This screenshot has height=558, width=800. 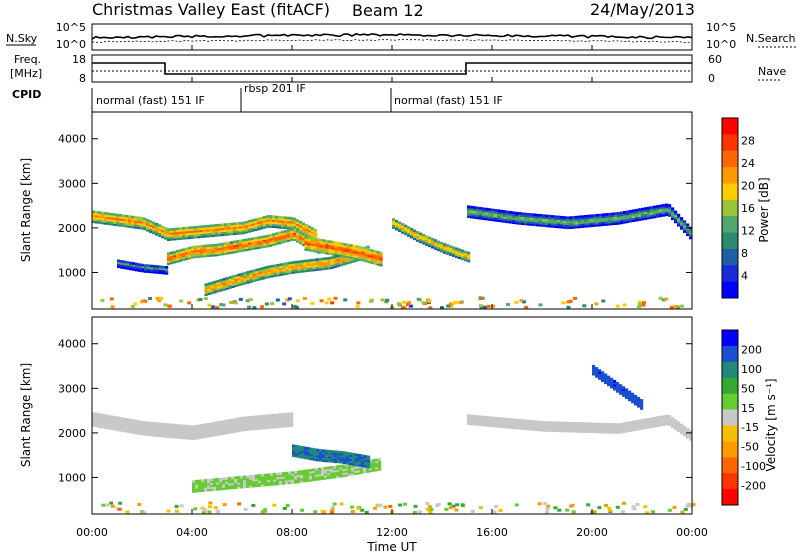 I want to click on velocity-y-tick-label: 1000, so click(x=72, y=477).